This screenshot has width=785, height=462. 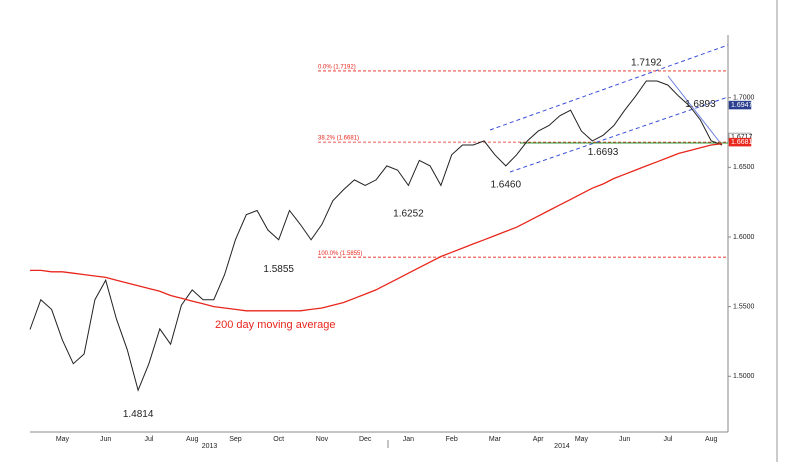 I want to click on trend-line, so click(x=695, y=110).